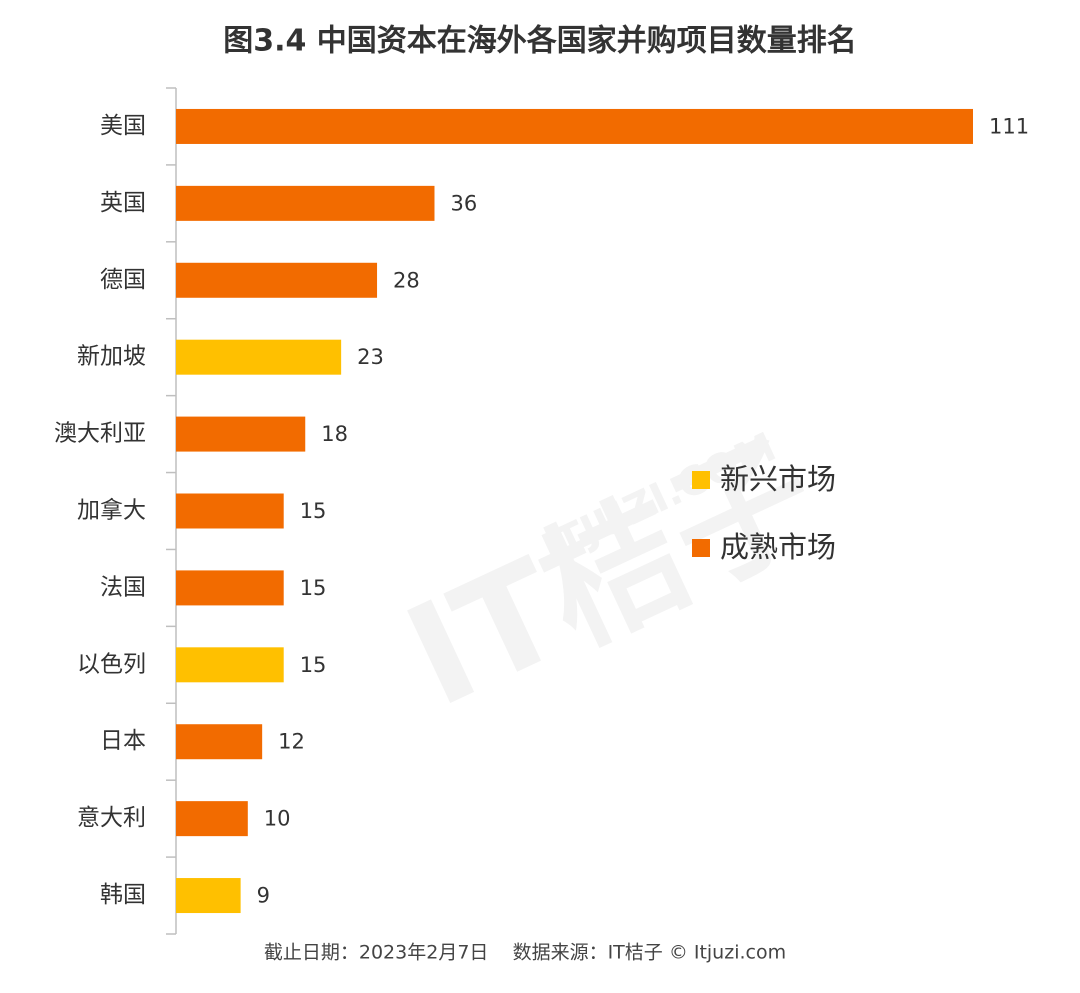  I want to click on value-label: 28, so click(406, 280).